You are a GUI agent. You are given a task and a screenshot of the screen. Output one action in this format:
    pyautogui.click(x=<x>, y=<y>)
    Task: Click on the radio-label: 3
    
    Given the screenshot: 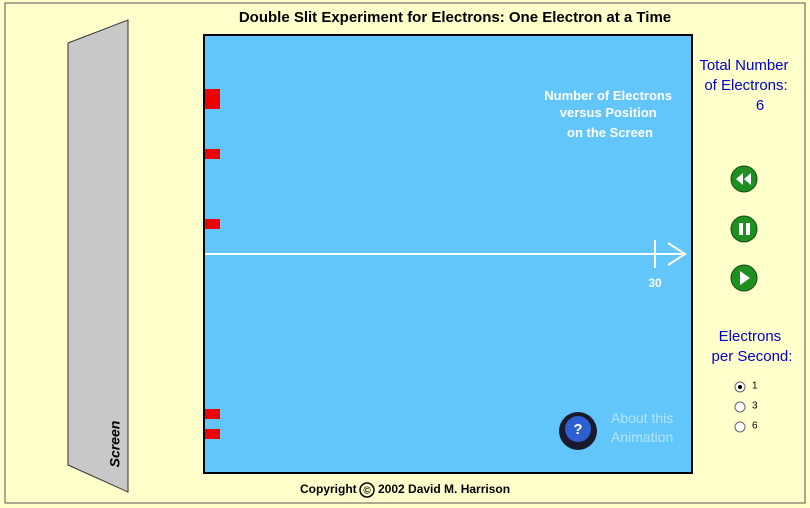 What is the action you would take?
    pyautogui.click(x=755, y=406)
    